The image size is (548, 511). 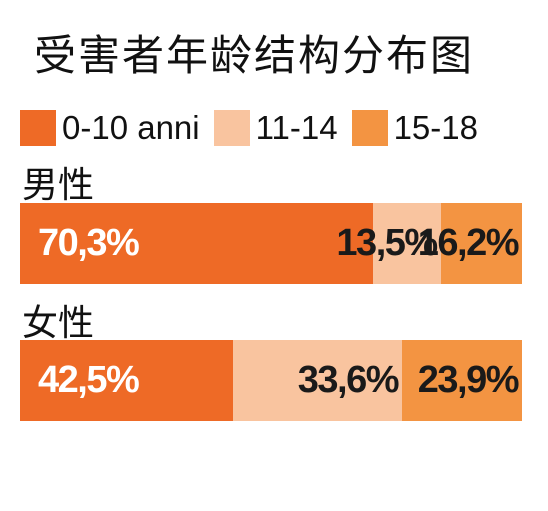 I want to click on chart-title: 受害者年龄结构分布图, so click(x=254, y=55).